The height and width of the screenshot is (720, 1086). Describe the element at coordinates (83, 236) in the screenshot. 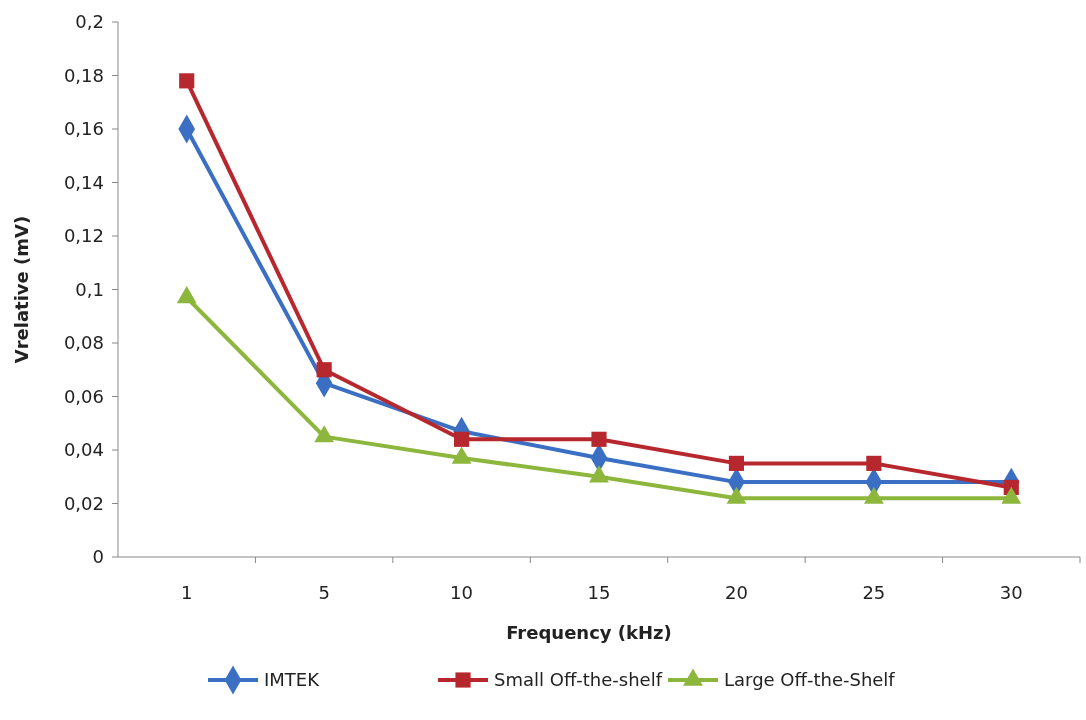

I see `y-tick-label: 0,12` at that location.